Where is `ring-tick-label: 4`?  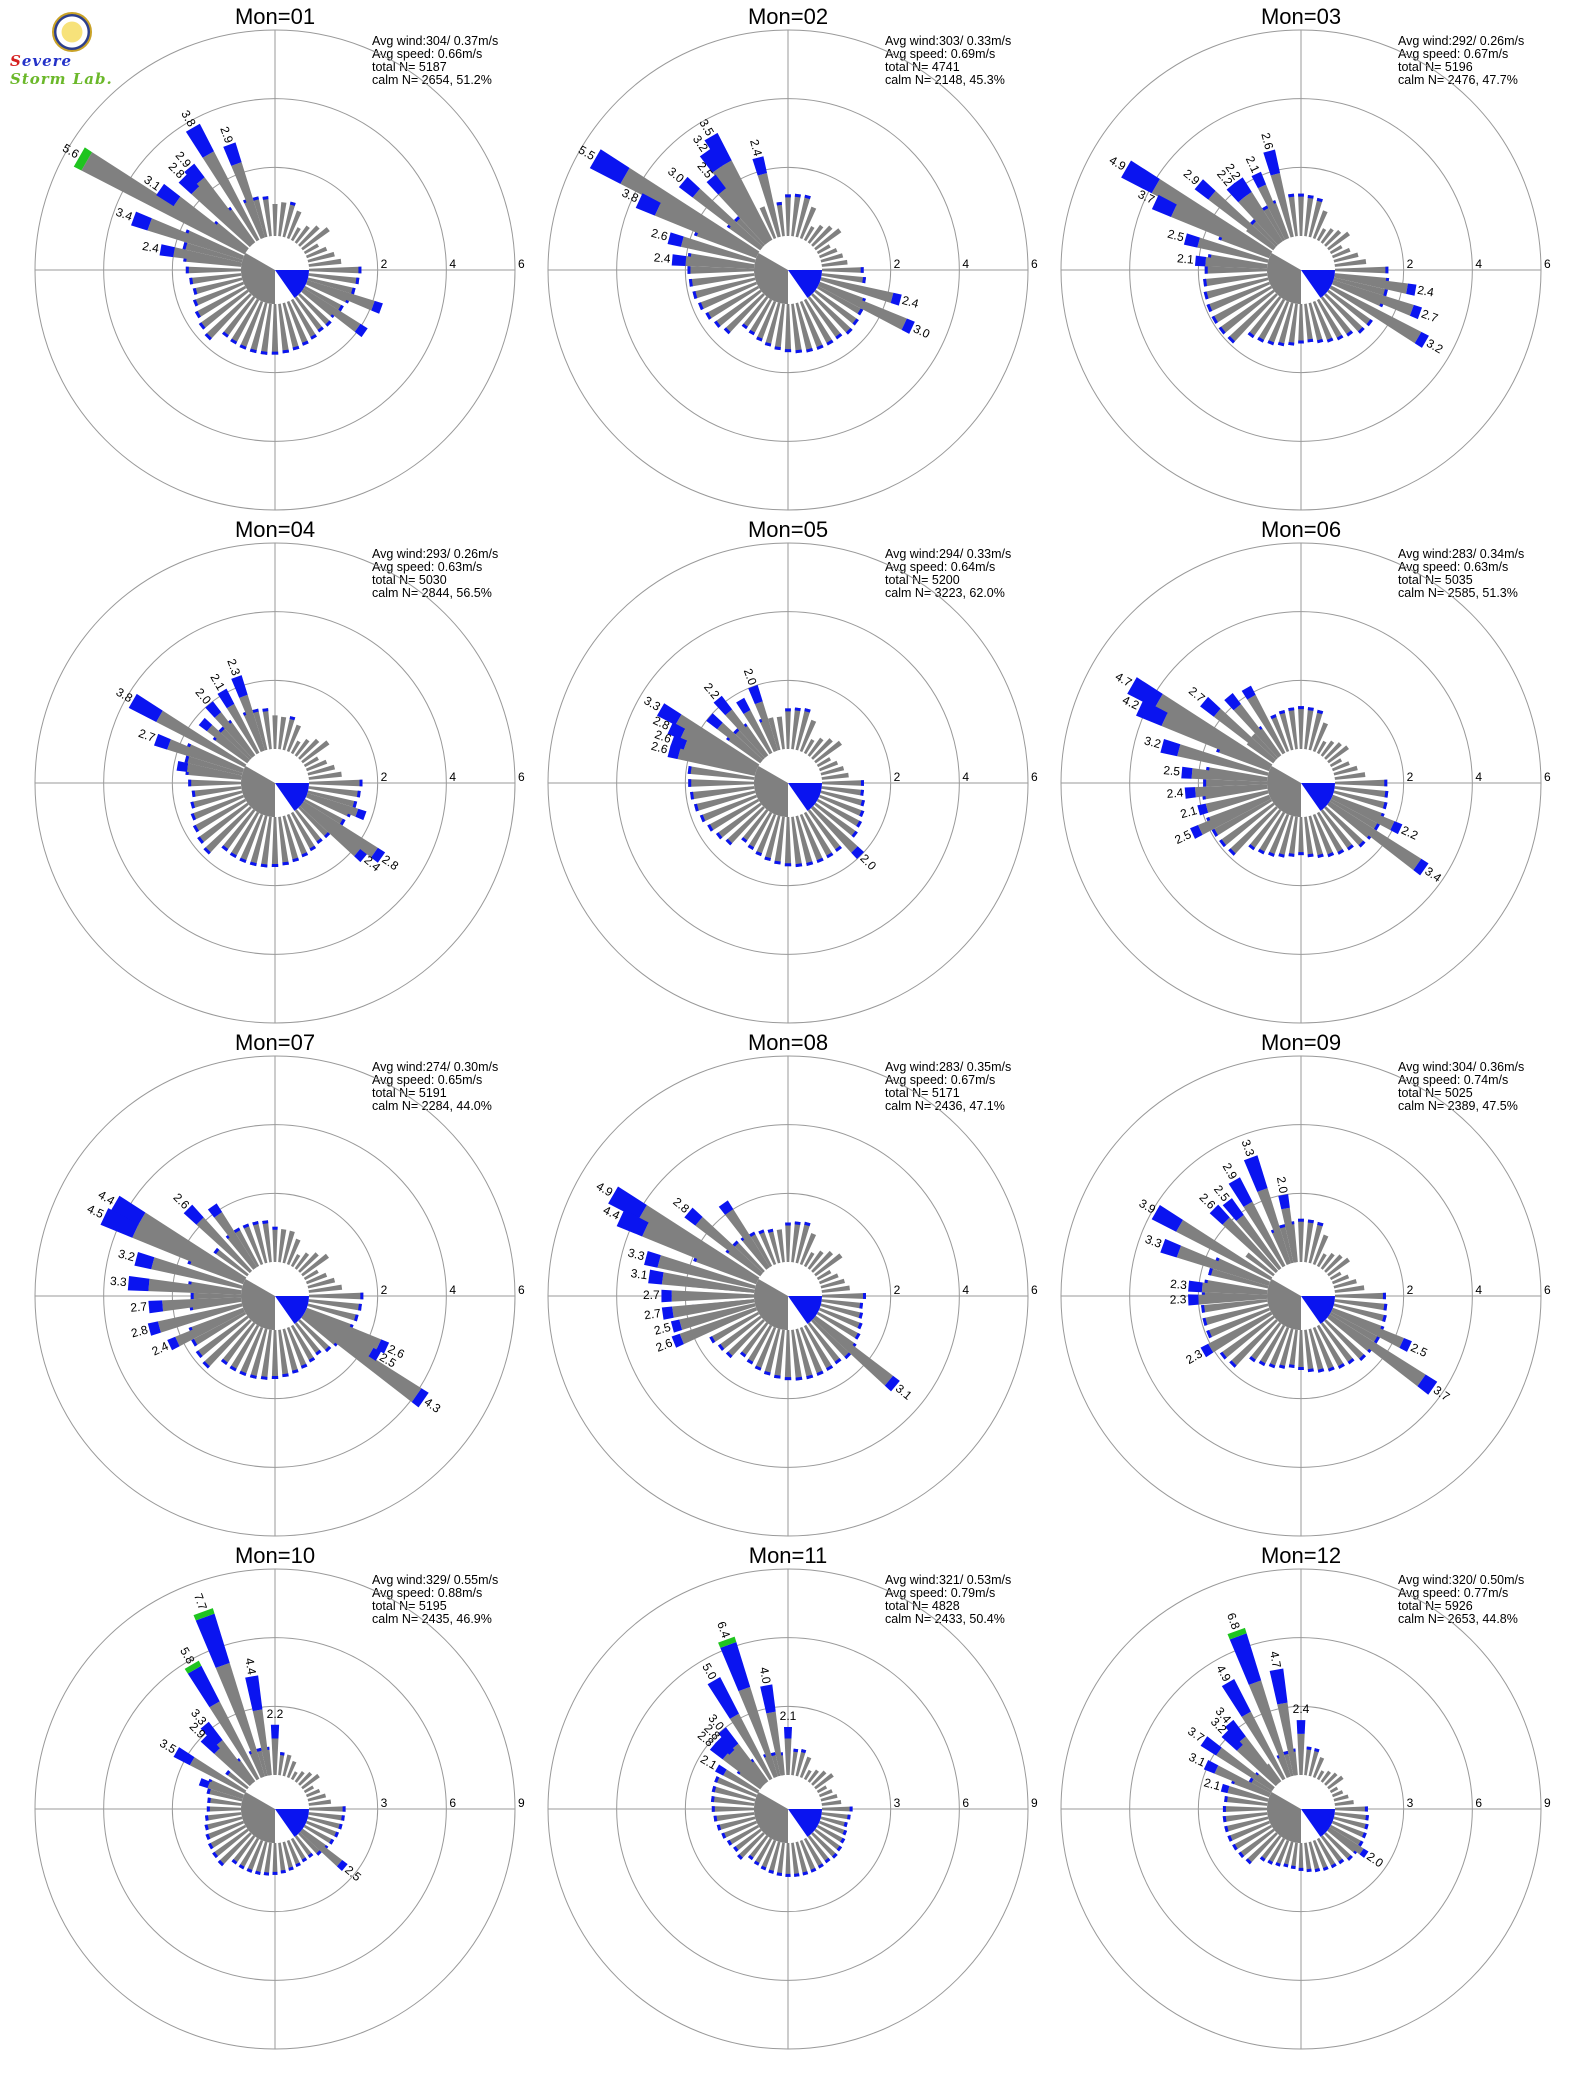
ring-tick-label: 4 is located at coordinates (965, 264).